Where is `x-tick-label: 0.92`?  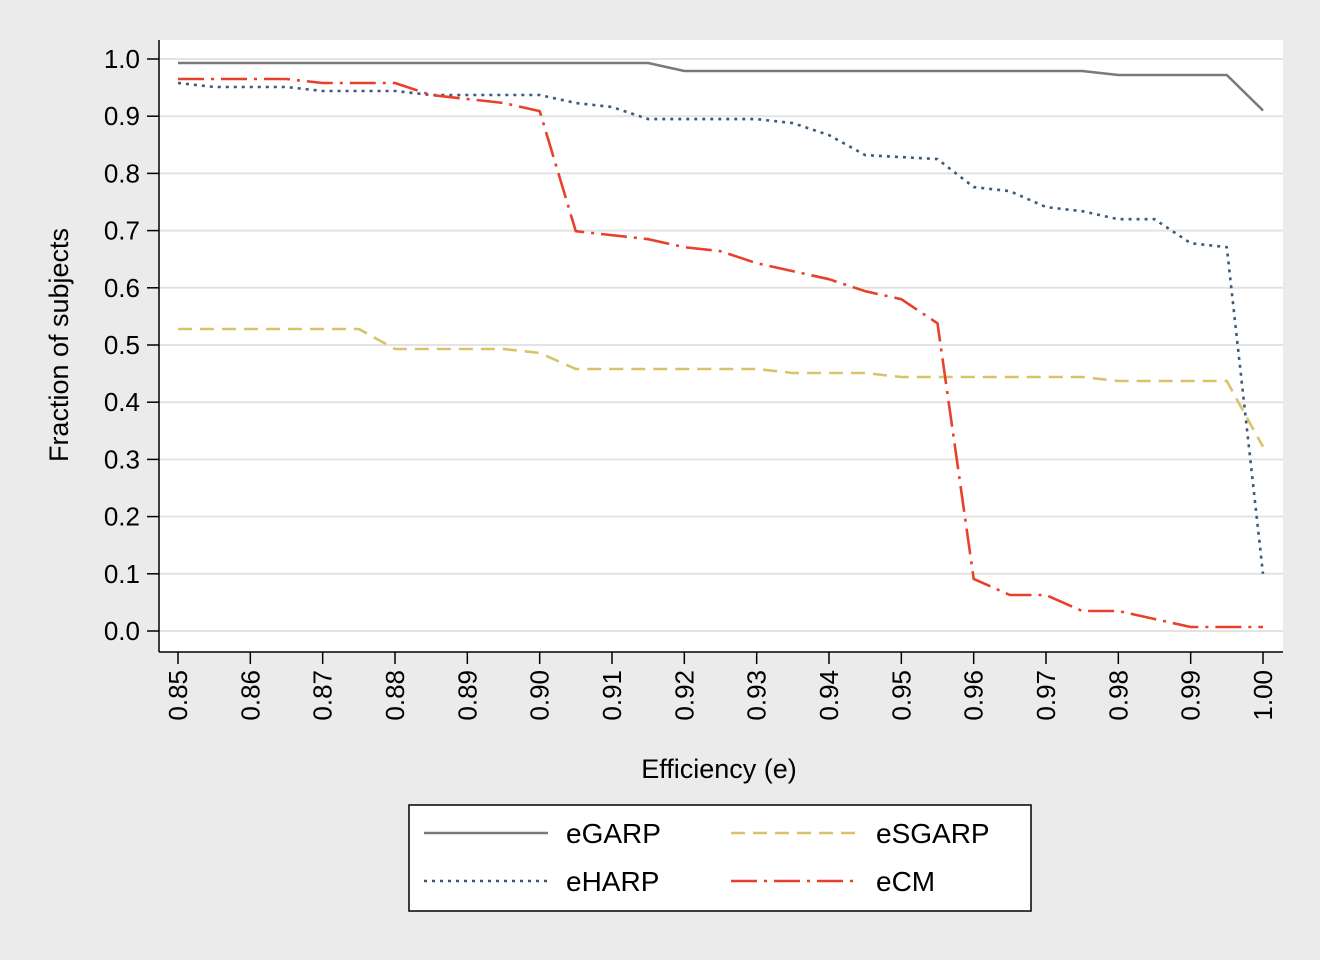 x-tick-label: 0.92 is located at coordinates (684, 695).